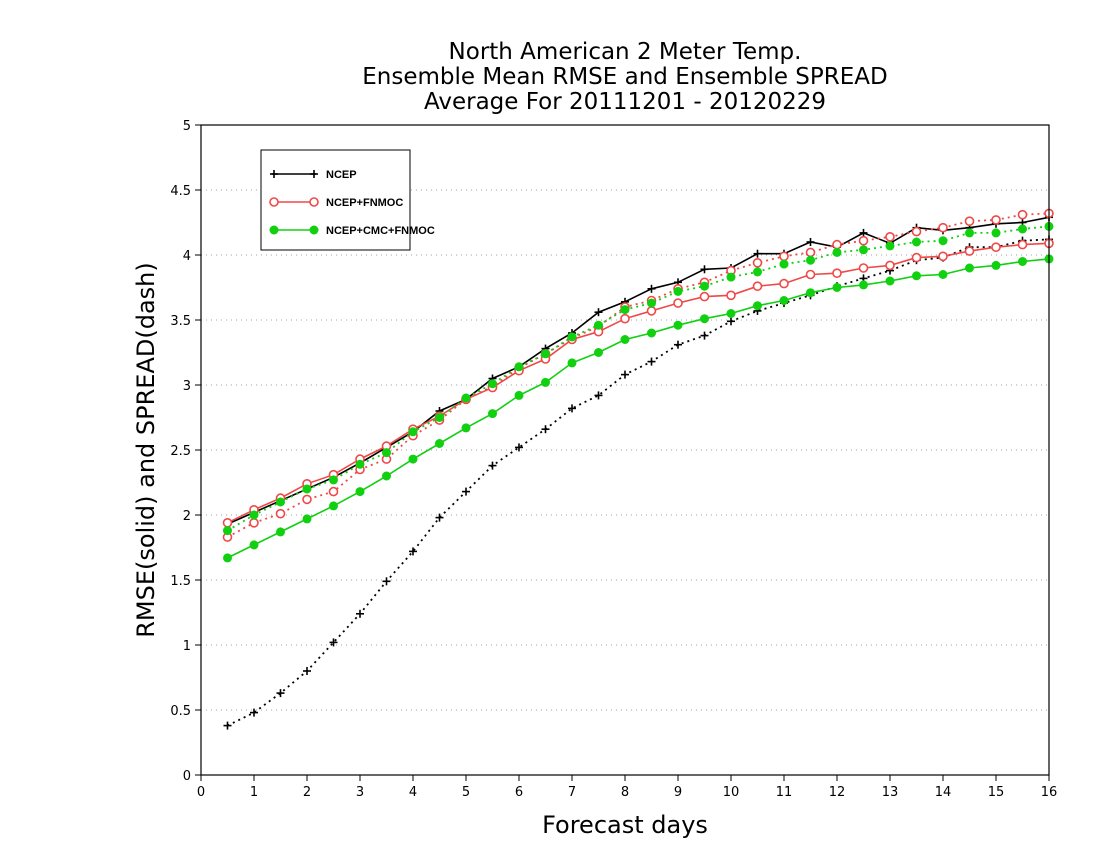 Image resolution: width=1100 pixels, height=850 pixels. I want to click on x-tick-label: 16, so click(1049, 792).